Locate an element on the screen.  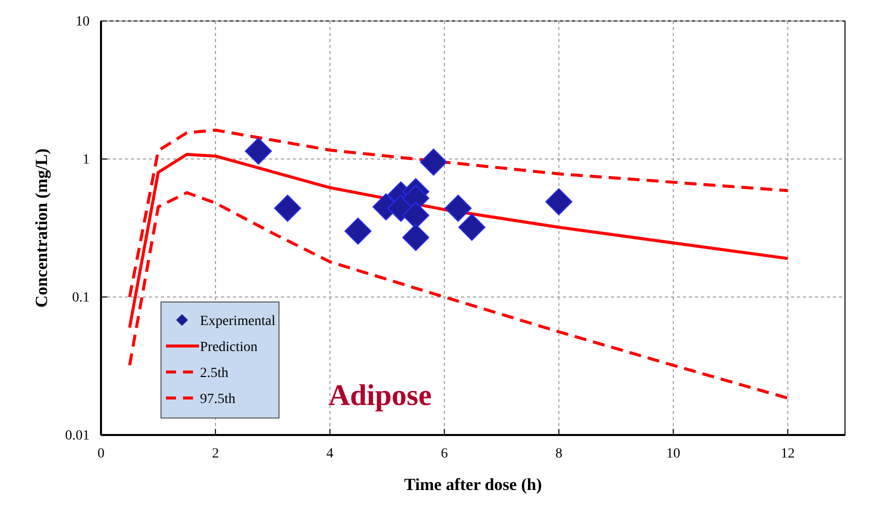
x-tick-label: 2 is located at coordinates (215, 454).